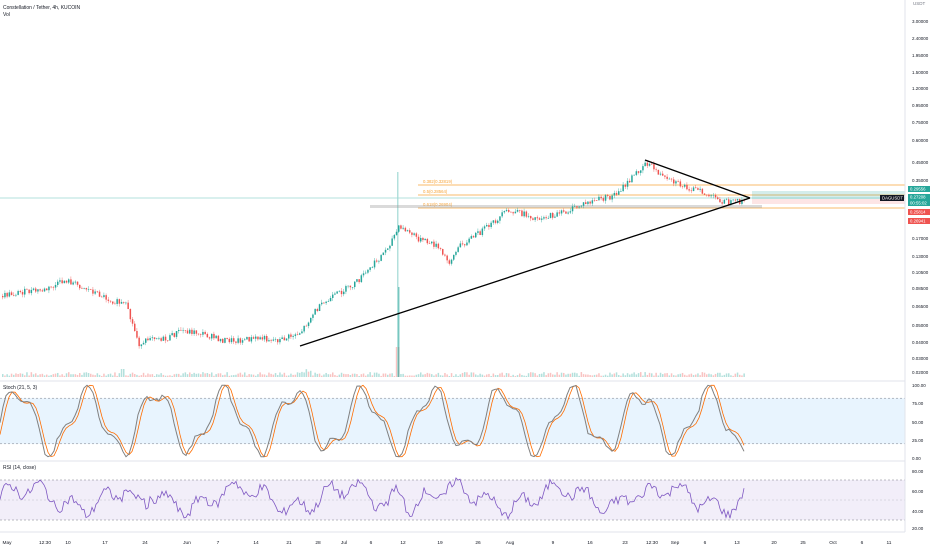 Image resolution: width=932 pixels, height=550 pixels. Describe the element at coordinates (697, 179) in the screenshot. I see `descending-trendline` at that location.